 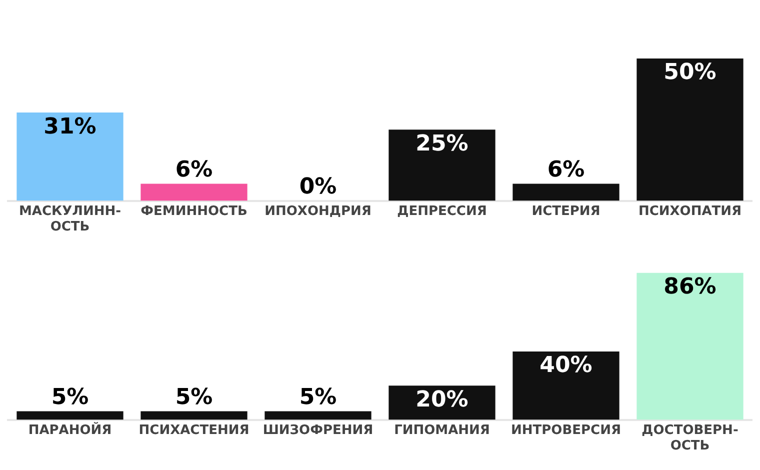 What do you see at coordinates (194, 211) in the screenshot?
I see `x-tick-label: ФЕМИННОСТЬ` at bounding box center [194, 211].